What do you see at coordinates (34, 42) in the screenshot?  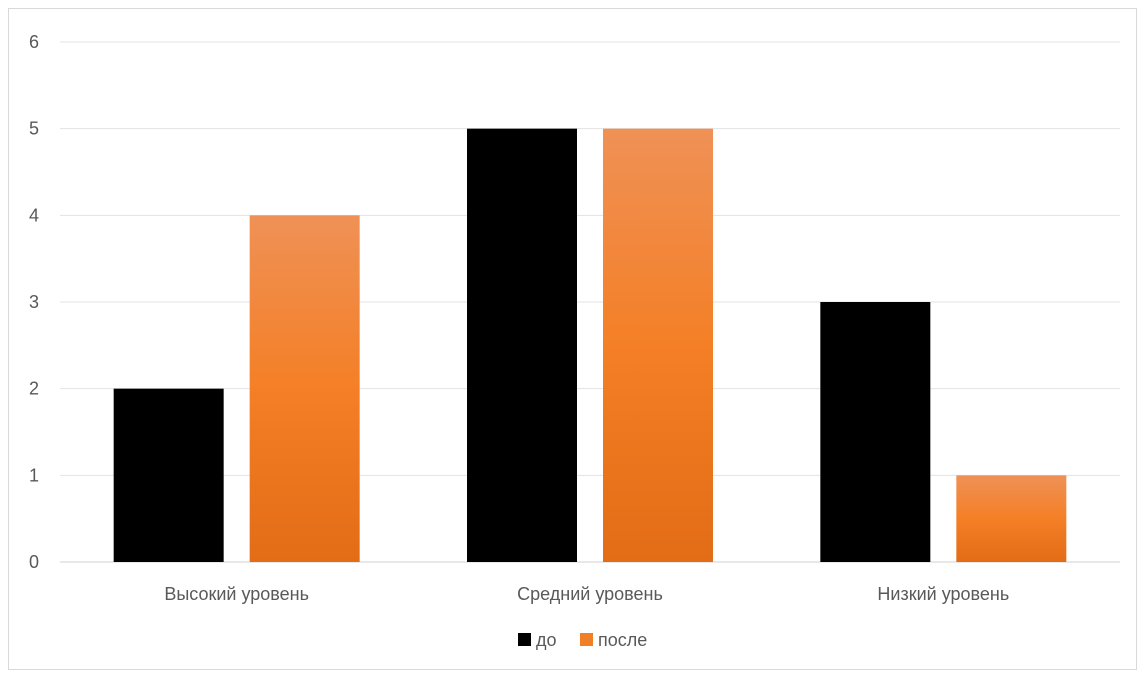 I see `y-tick-label: 6` at bounding box center [34, 42].